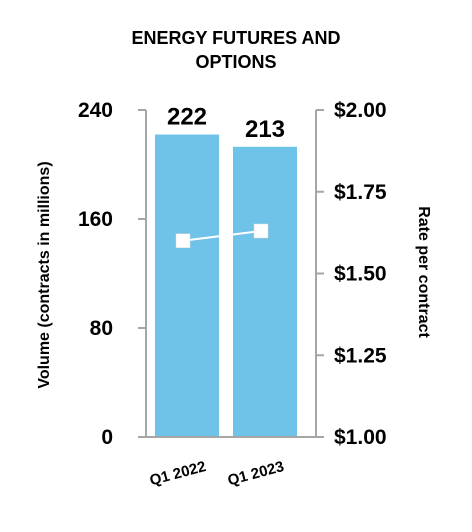 The height and width of the screenshot is (532, 472). I want to click on right-tick-label: $1.75, so click(360, 192).